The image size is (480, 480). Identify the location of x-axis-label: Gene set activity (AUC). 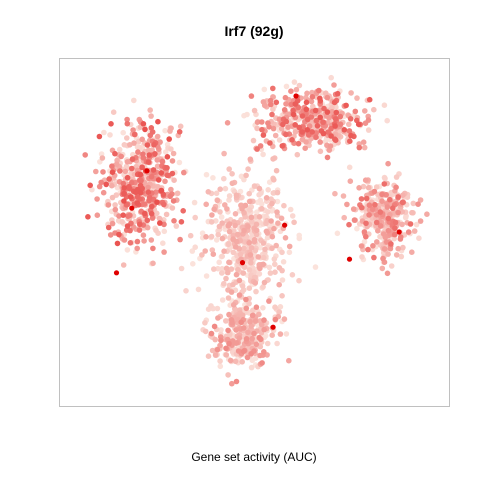
(253, 457).